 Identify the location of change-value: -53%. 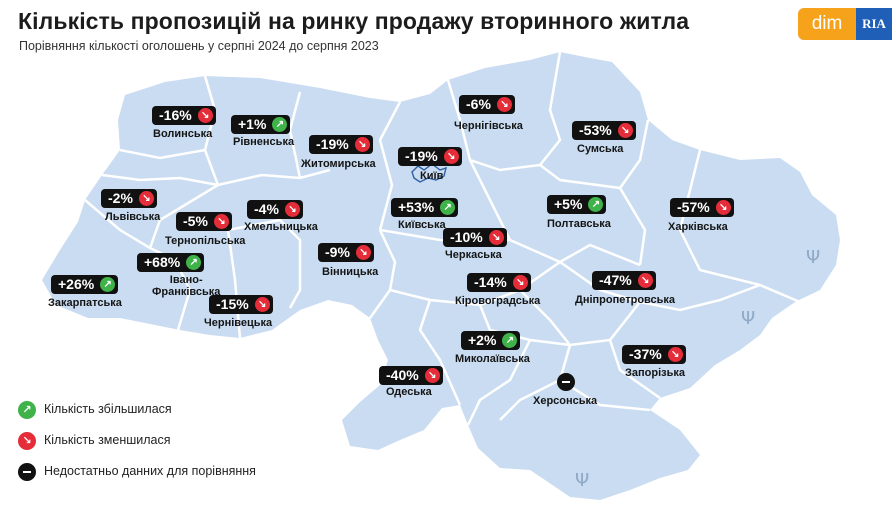
(595, 130).